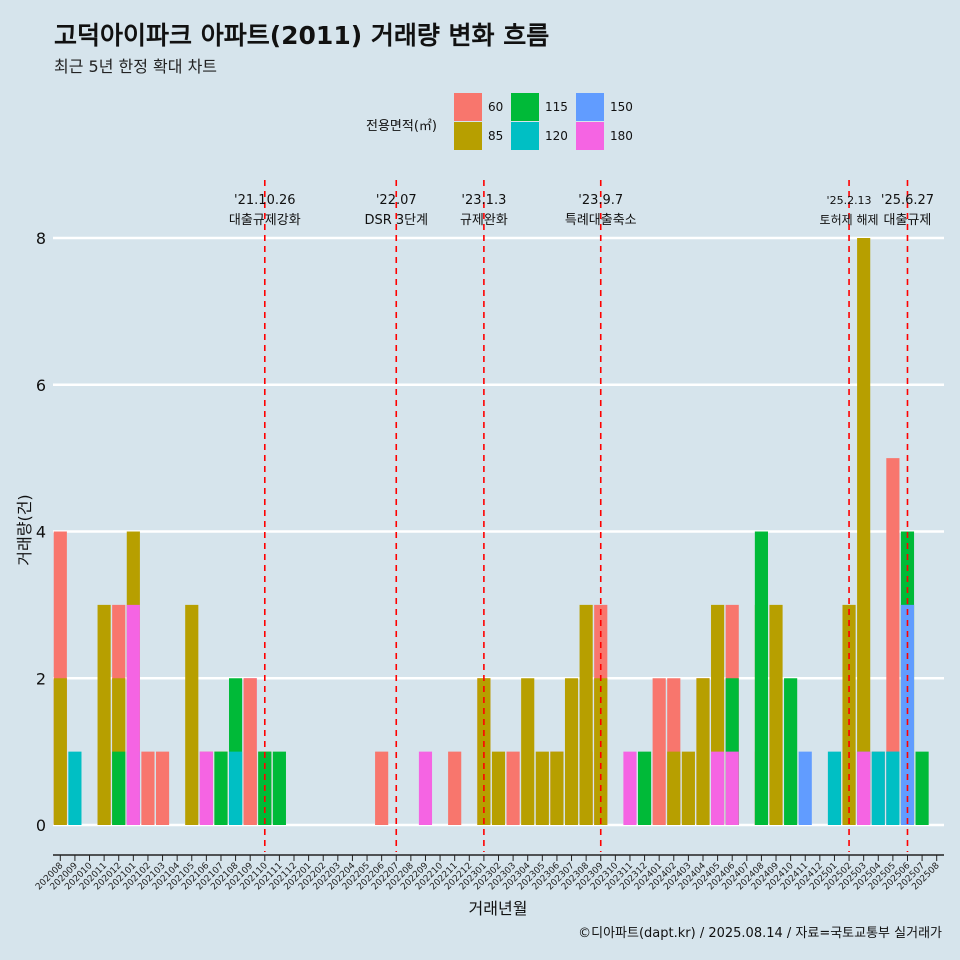 The height and width of the screenshot is (960, 960). I want to click on legend-title: 전용면적(㎡), so click(401, 126).